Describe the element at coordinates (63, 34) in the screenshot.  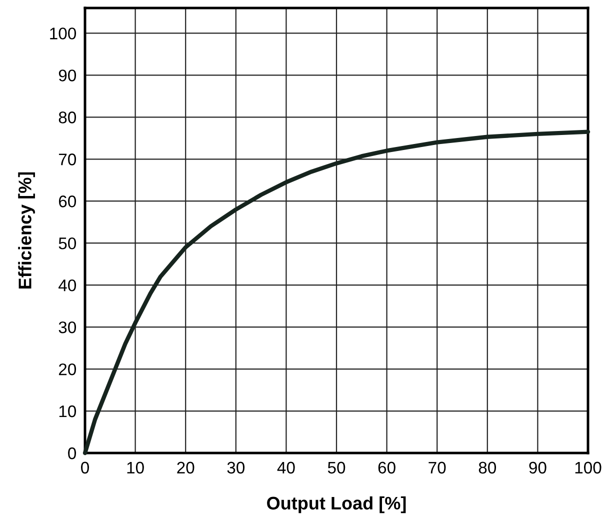
I see `y-tick-label: 100` at that location.